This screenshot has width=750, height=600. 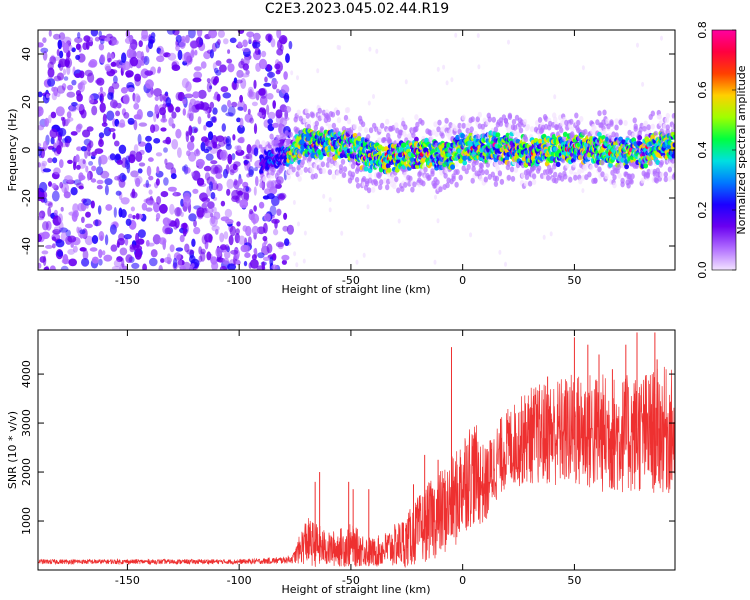 I want to click on colorbar-tick-label: 0.6, so click(x=702, y=90).